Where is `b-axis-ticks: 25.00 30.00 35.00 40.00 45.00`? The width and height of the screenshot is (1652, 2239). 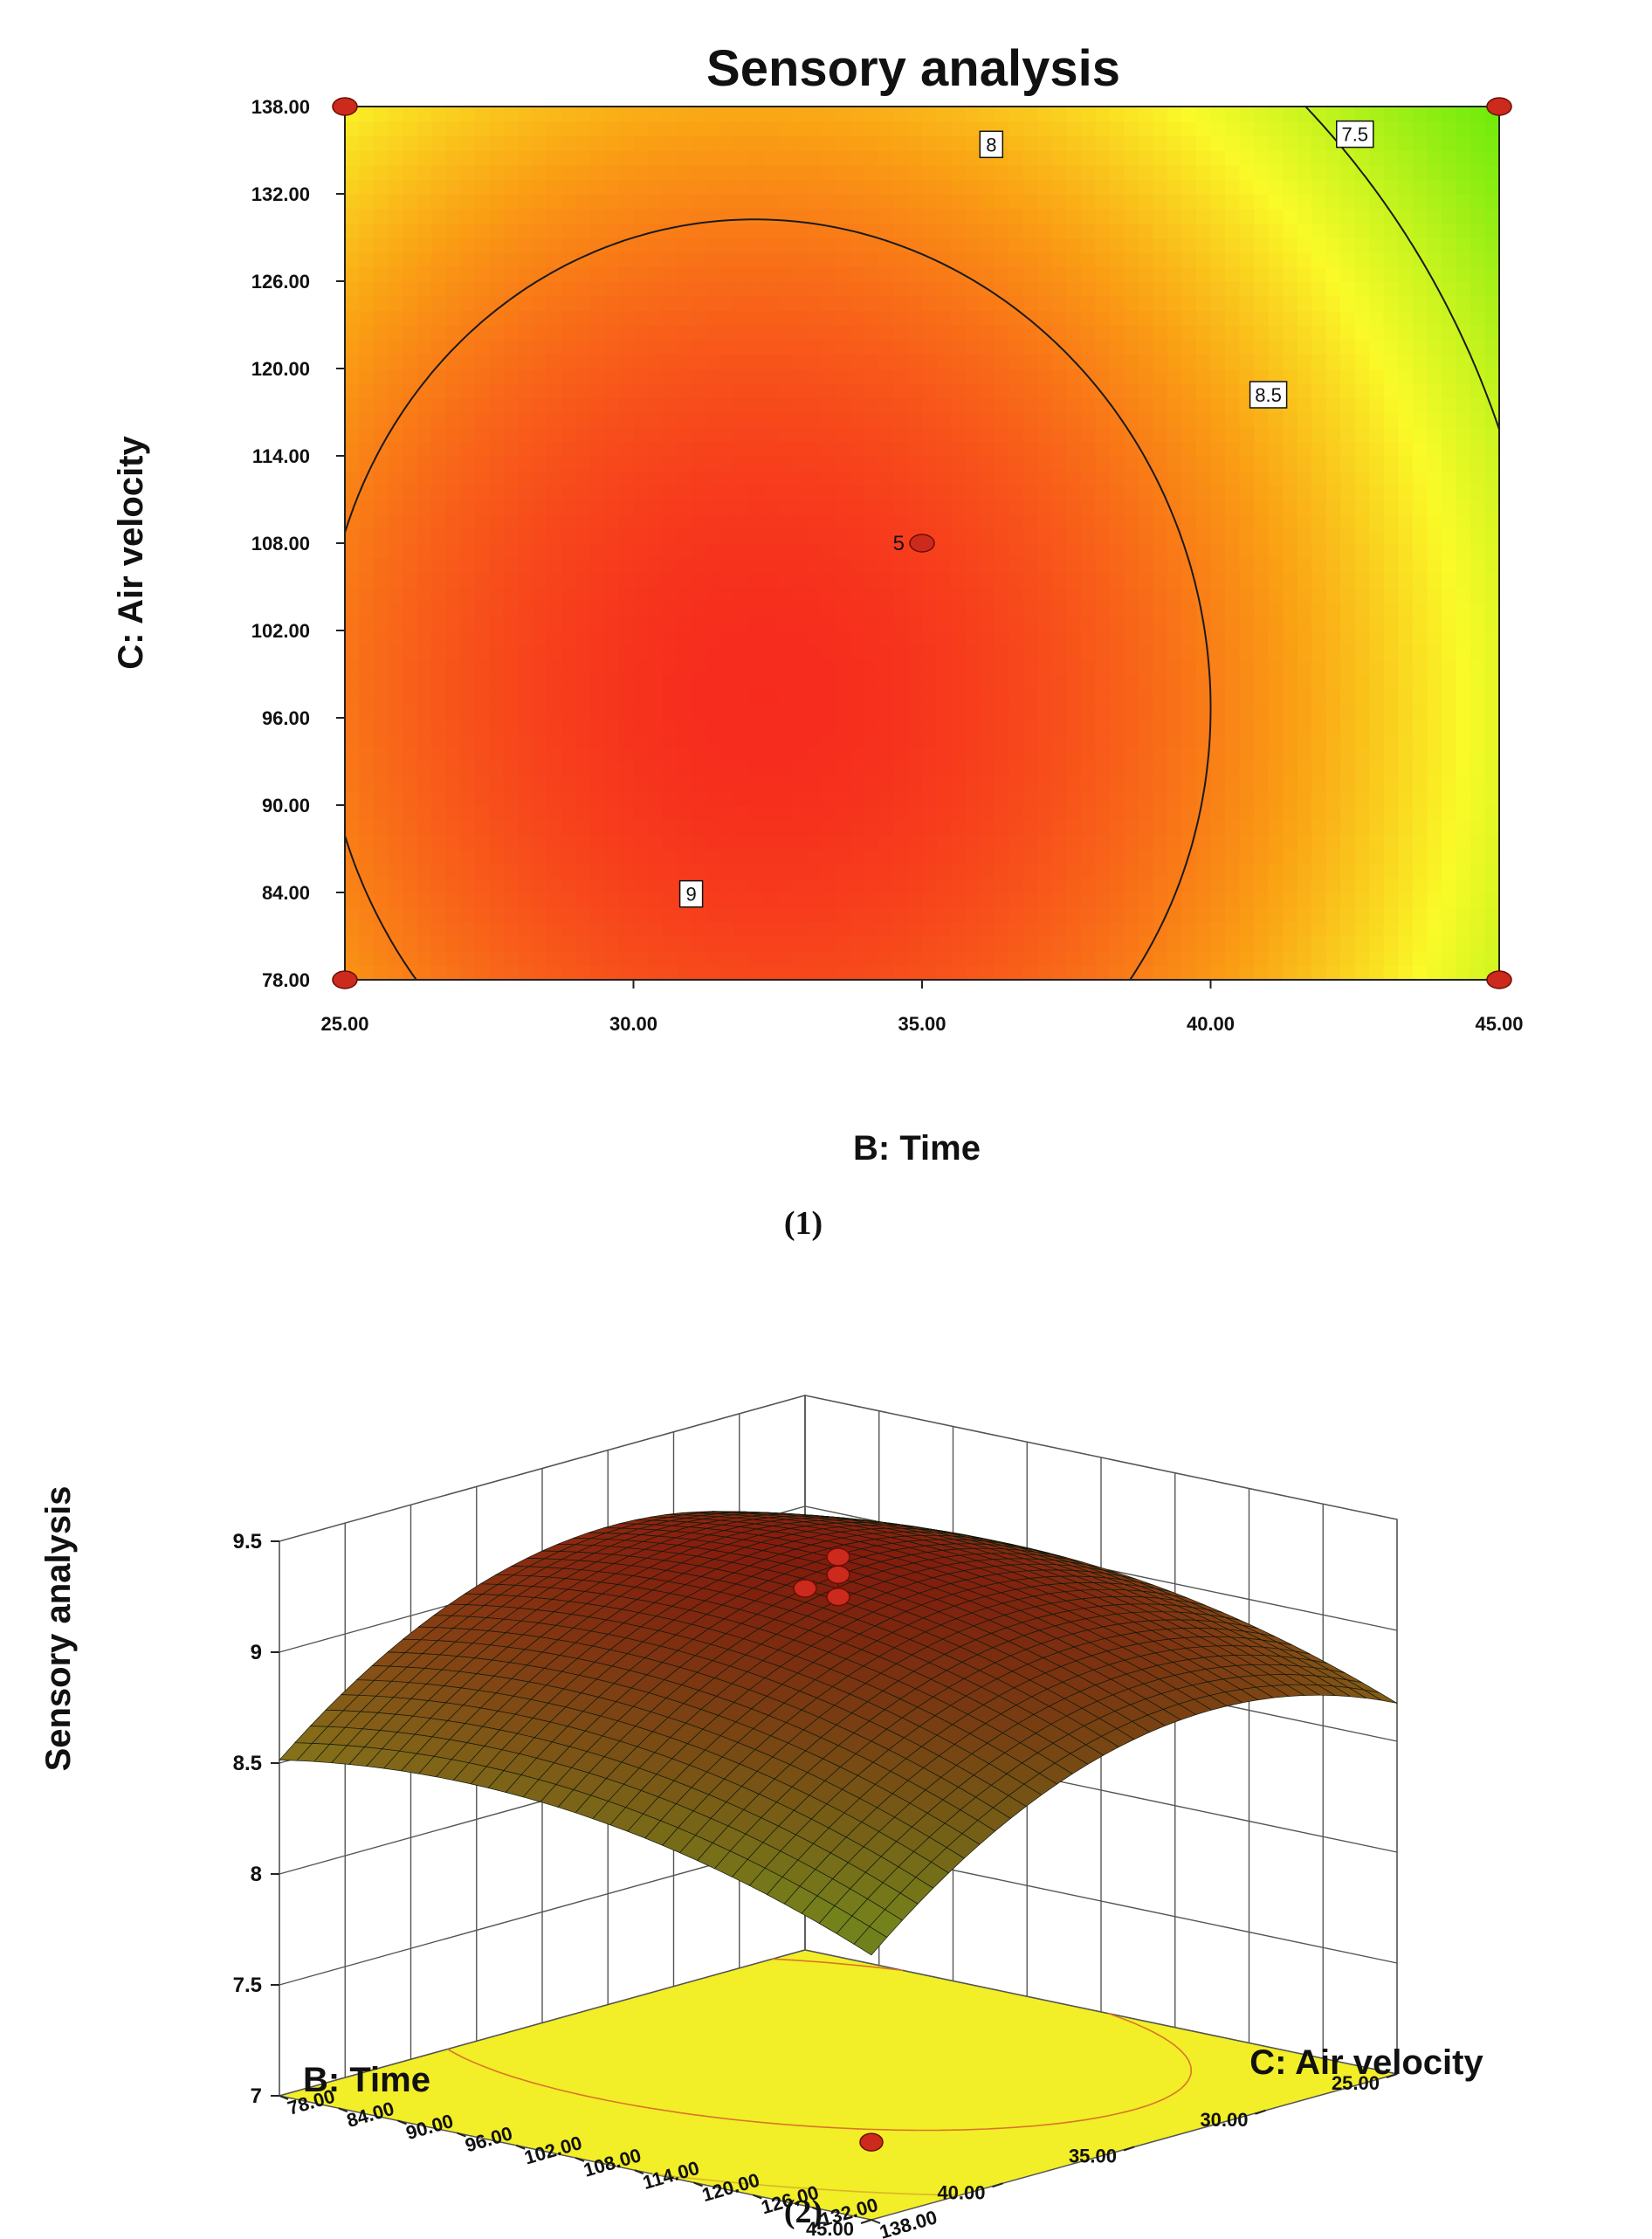
b-axis-ticks: 25.00 30.00 35.00 40.00 45.00 is located at coordinates (1102, 2155).